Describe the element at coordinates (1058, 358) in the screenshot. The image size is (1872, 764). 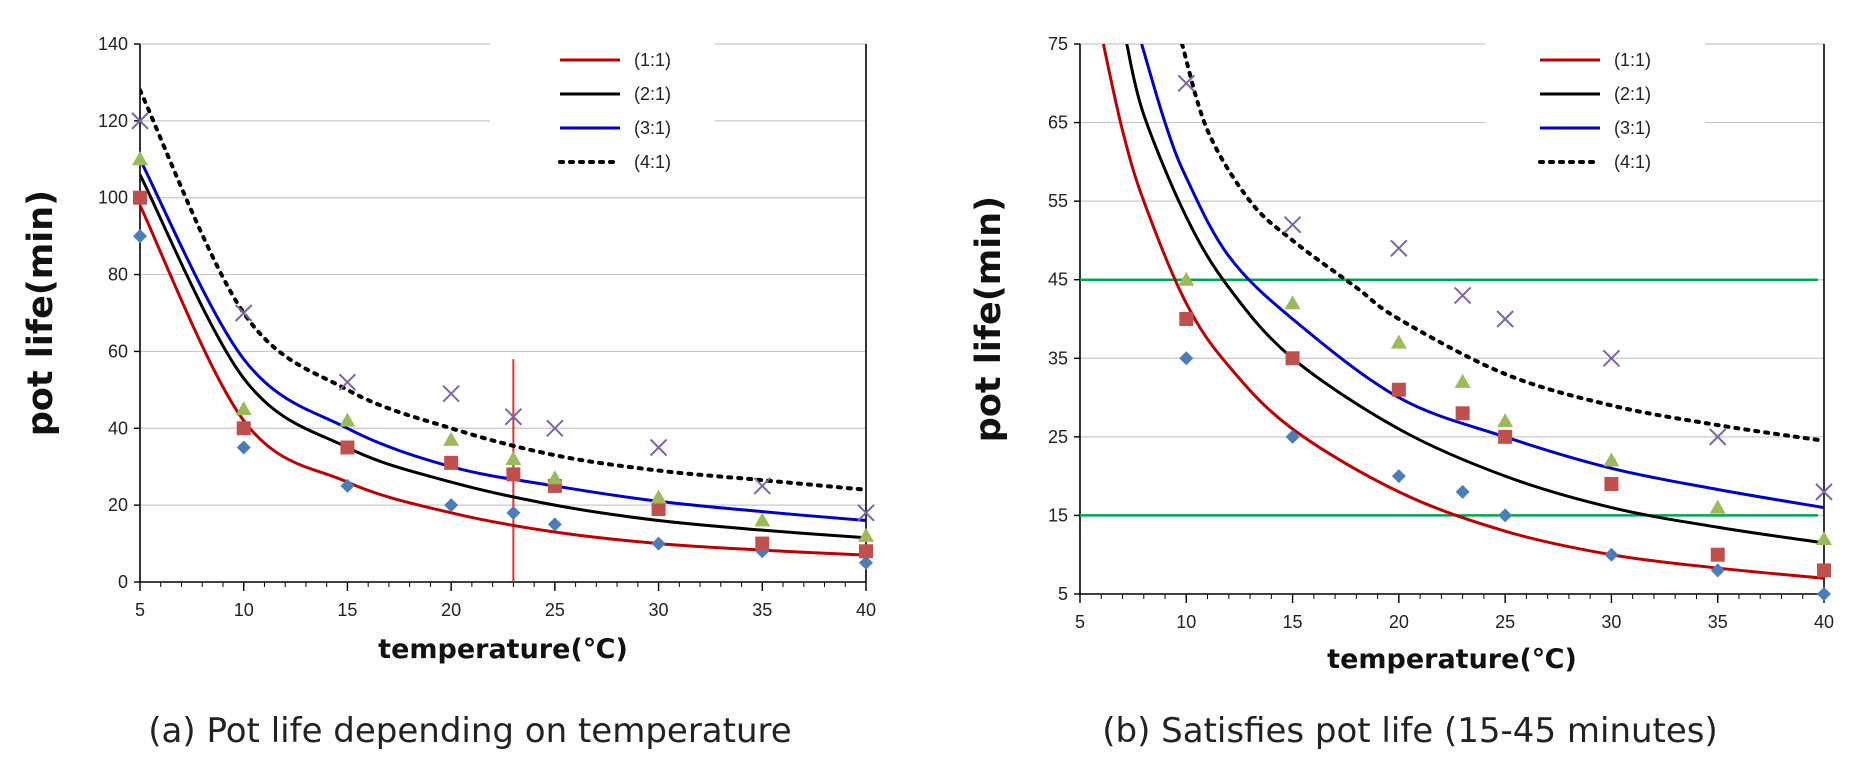
I see `y-tick-label: 35` at that location.